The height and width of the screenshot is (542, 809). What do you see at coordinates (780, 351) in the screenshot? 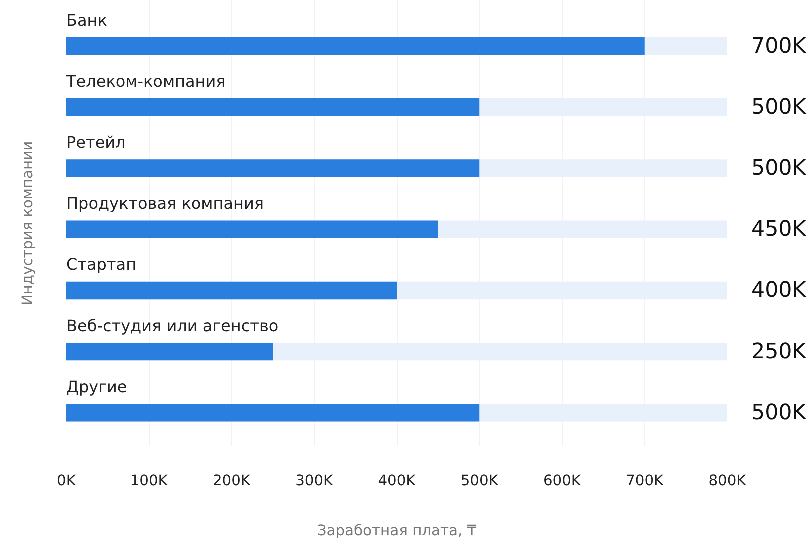
I see `data-label: 250K` at bounding box center [780, 351].